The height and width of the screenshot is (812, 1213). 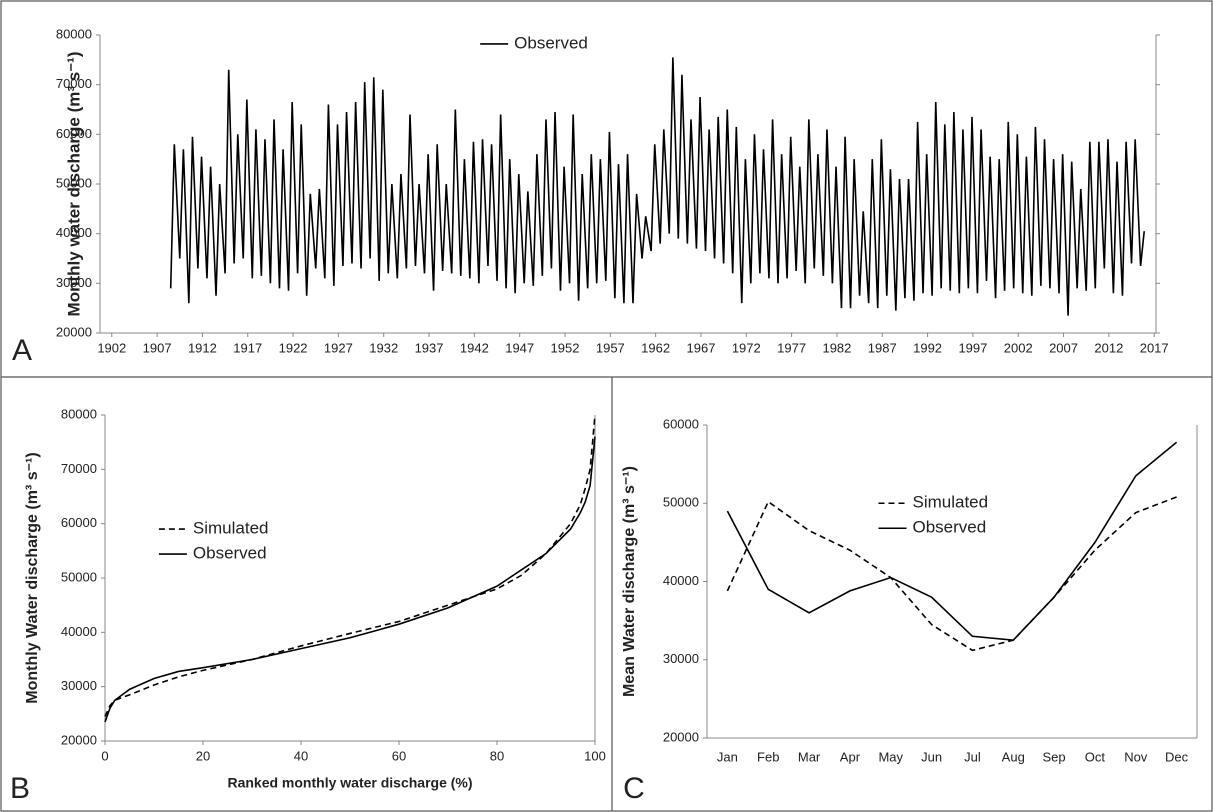 I want to click on x-tick-label: 60, so click(x=399, y=755).